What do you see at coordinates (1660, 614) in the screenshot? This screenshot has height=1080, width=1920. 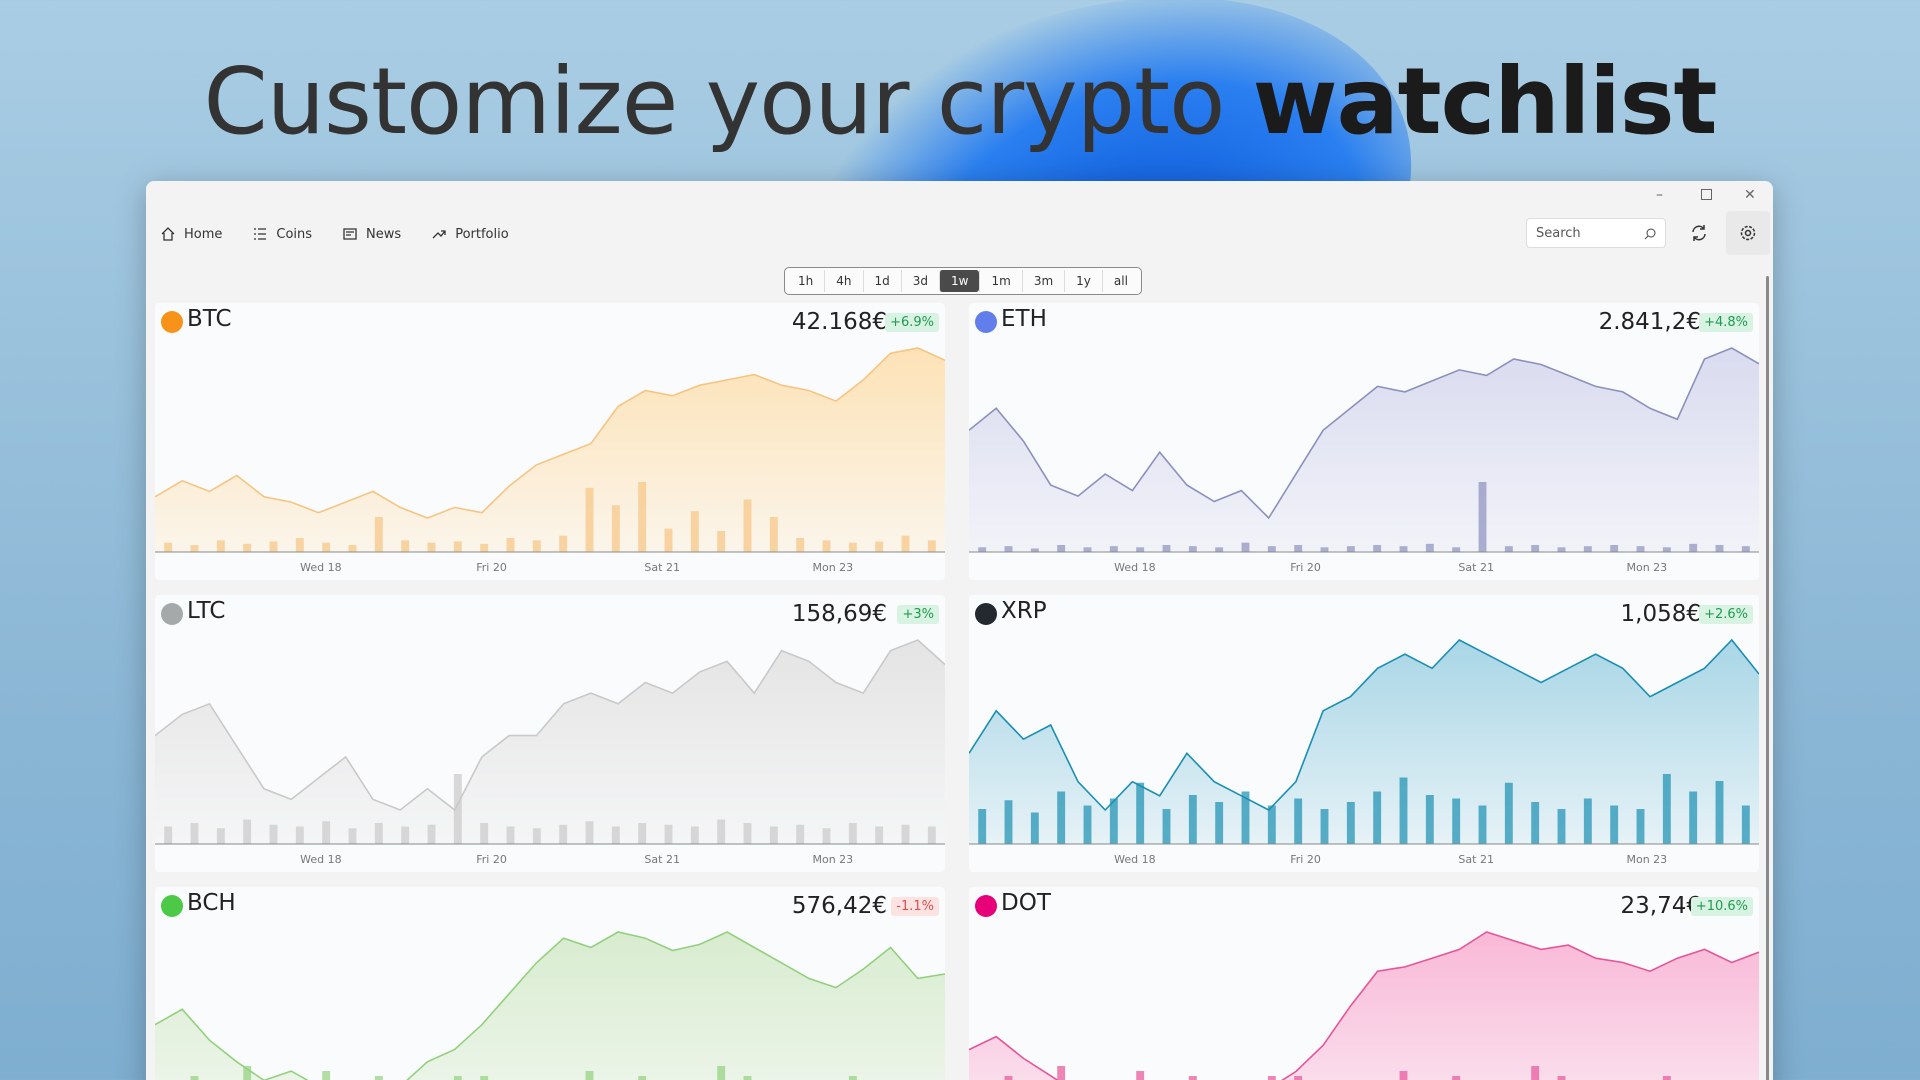 I see `coin-price: 1,058€` at bounding box center [1660, 614].